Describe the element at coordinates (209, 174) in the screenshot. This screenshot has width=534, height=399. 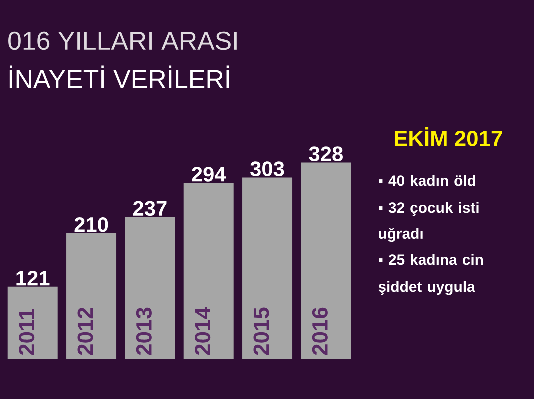
I see `data-label: 294` at that location.